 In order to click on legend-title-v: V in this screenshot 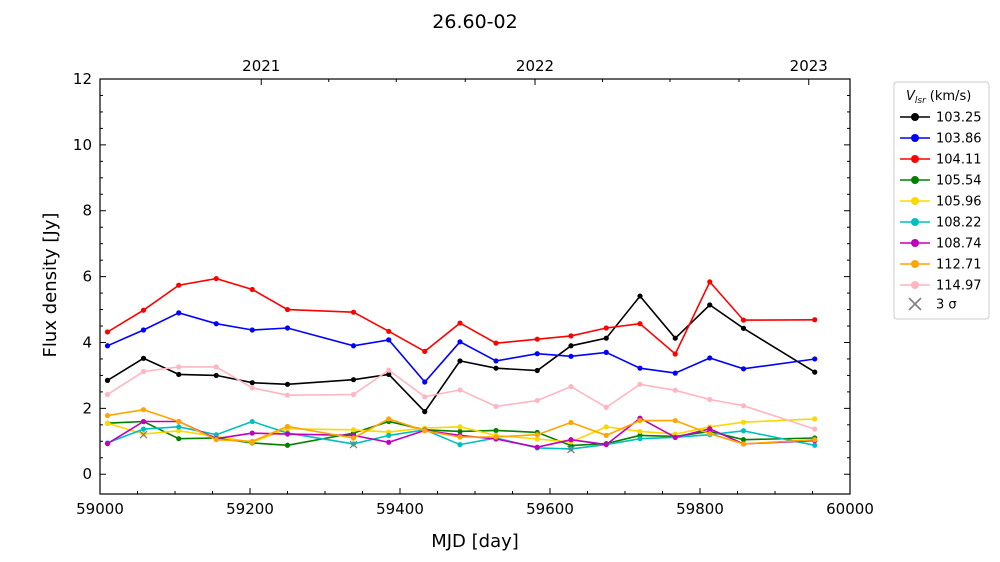, I will do `click(911, 96)`.